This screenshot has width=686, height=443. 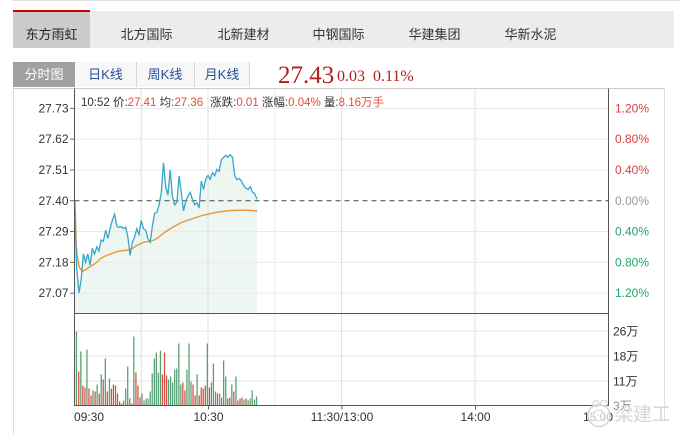 What do you see at coordinates (622, 406) in the screenshot?
I see `svg-text: 3万` at bounding box center [622, 406].